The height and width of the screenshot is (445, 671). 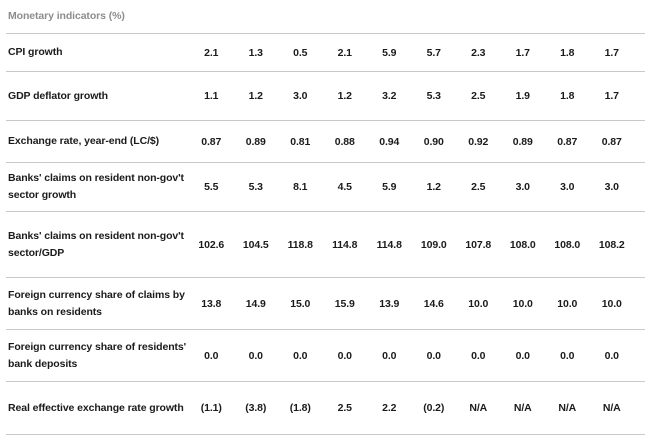 What do you see at coordinates (389, 141) in the screenshot?
I see `cell-value: 0.94` at bounding box center [389, 141].